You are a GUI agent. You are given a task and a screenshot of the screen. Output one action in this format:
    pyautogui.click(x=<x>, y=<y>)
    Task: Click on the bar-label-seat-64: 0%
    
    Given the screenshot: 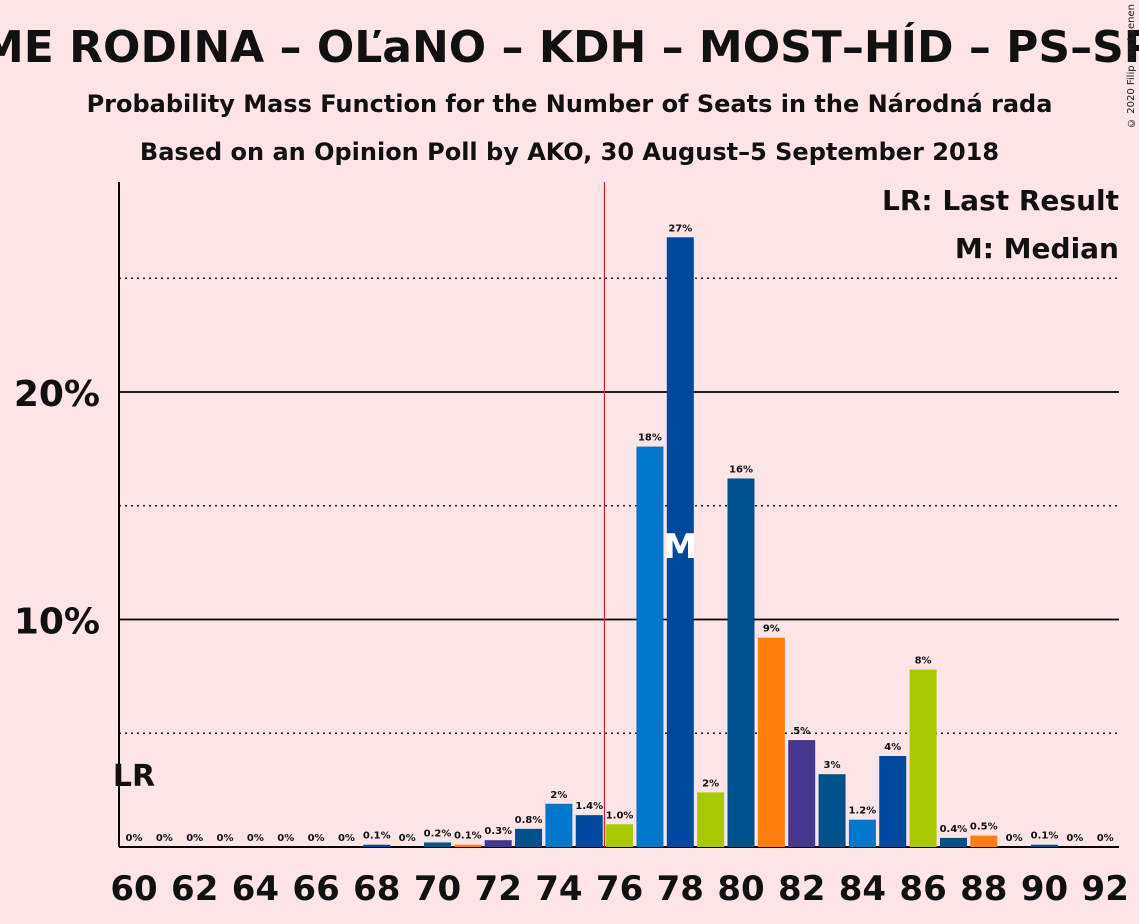 What is the action you would take?
    pyautogui.click(x=255, y=838)
    